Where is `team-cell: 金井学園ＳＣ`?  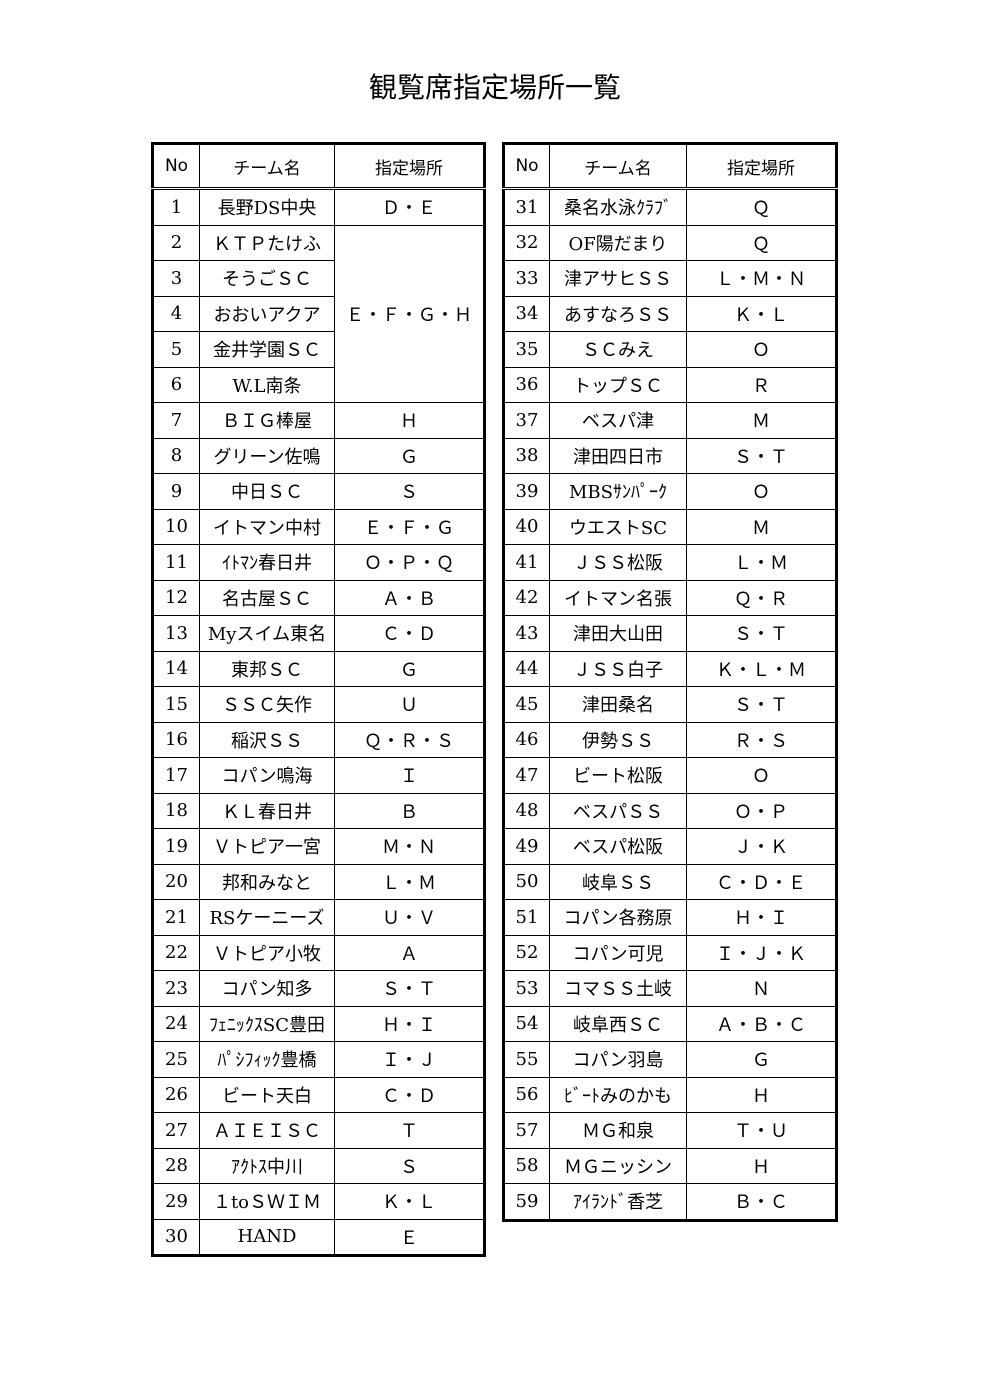
team-cell: 金井学園ＳＣ is located at coordinates (267, 349).